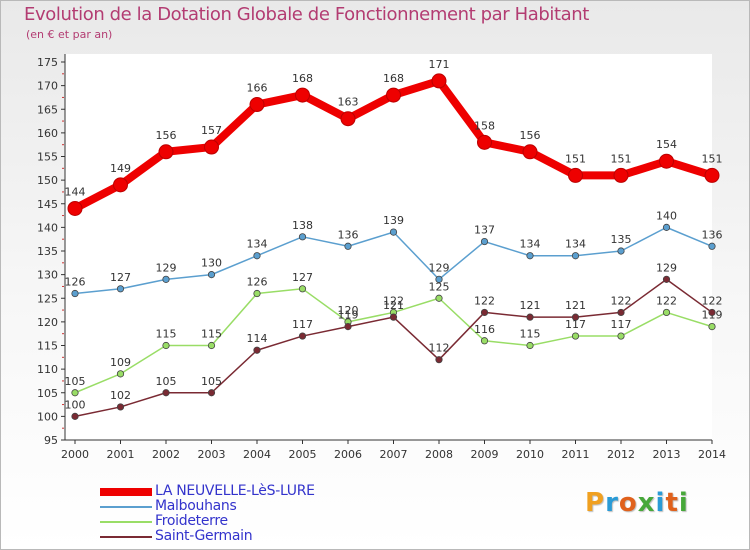  Describe the element at coordinates (47, 204) in the screenshot. I see `y-tick-label: 145` at that location.